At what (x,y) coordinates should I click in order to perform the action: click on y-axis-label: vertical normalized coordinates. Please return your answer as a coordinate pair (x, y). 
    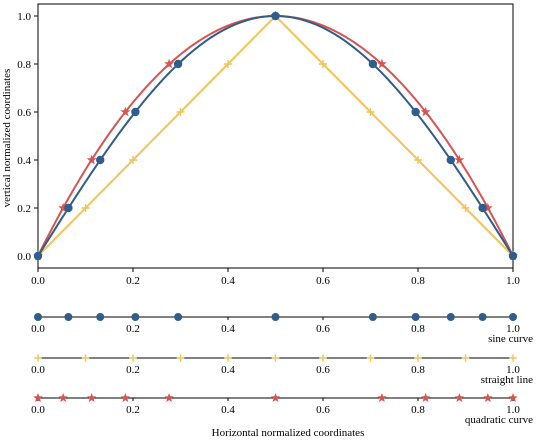
    Looking at the image, I should click on (7, 138).